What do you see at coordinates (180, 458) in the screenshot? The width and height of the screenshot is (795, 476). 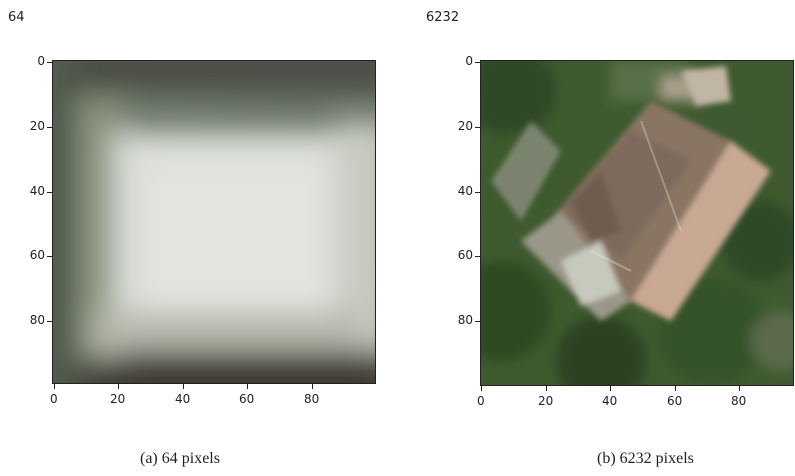 I see `panel-a-caption: (a) 64 pixels` at bounding box center [180, 458].